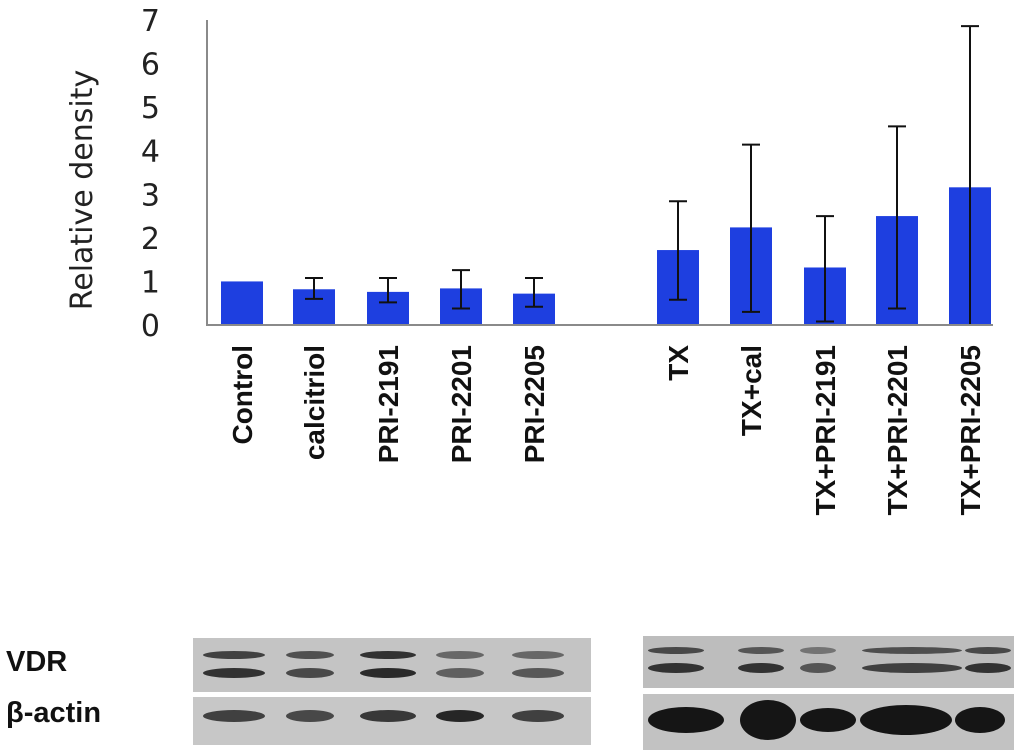  What do you see at coordinates (825, 430) in the screenshot?
I see `x-category-label: TX+PRI-2191` at bounding box center [825, 430].